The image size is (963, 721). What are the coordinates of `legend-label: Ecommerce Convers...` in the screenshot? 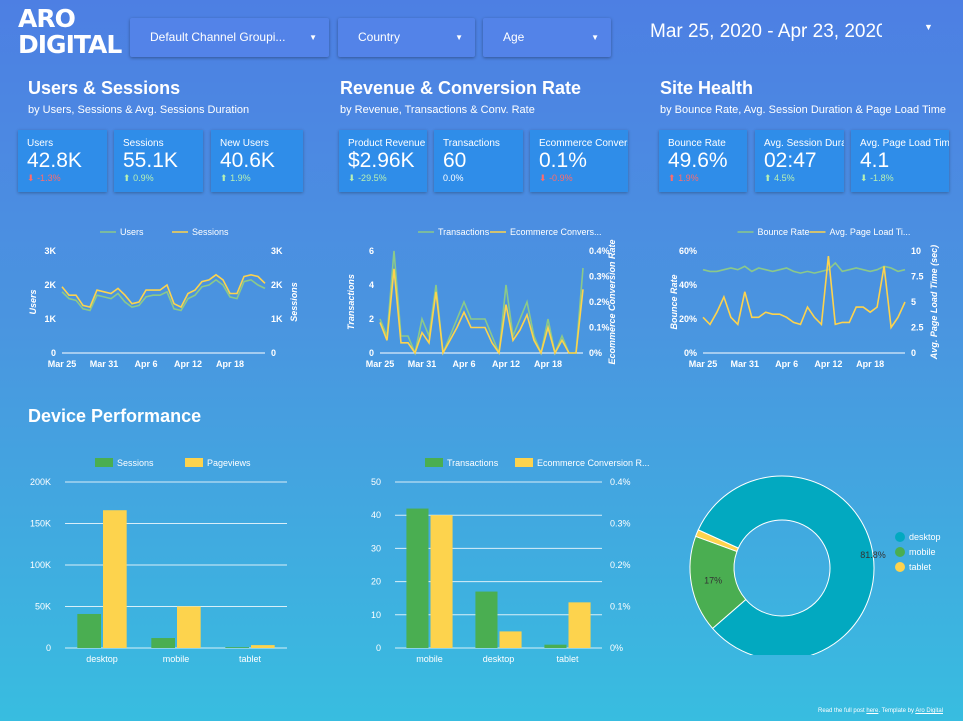 It's located at (556, 232).